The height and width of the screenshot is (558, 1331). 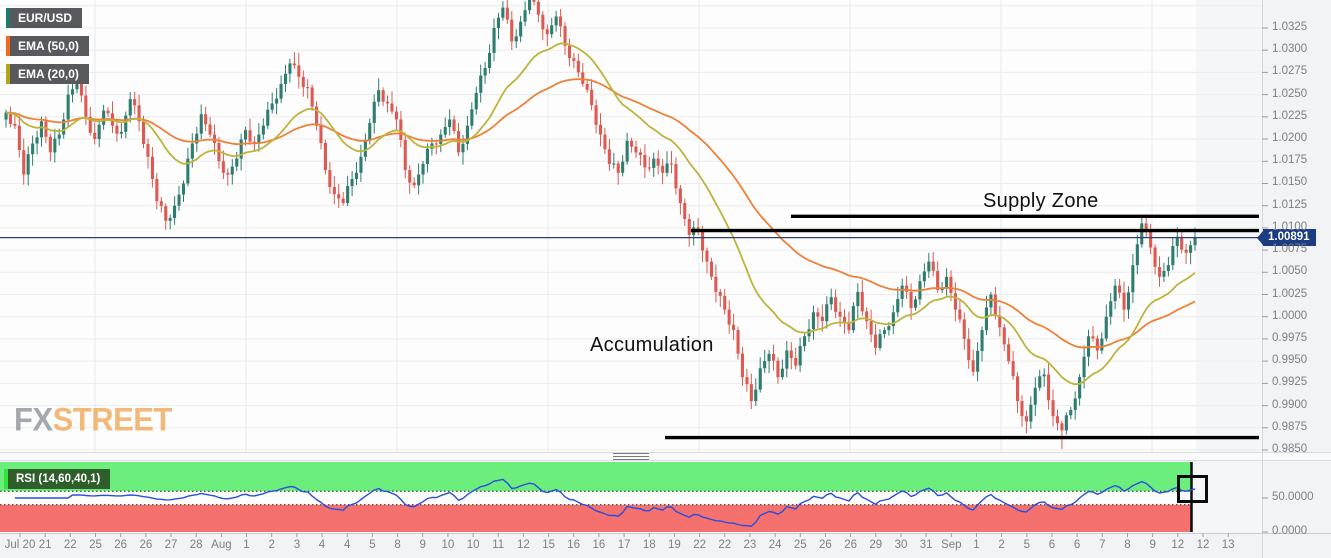 I want to click on date-tick-label: Jul 20, so click(x=20, y=545).